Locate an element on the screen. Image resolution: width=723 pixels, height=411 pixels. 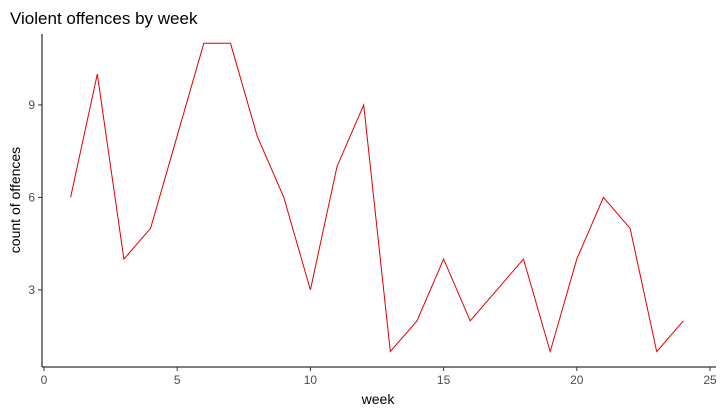
x-tick-label: 20 is located at coordinates (577, 380).